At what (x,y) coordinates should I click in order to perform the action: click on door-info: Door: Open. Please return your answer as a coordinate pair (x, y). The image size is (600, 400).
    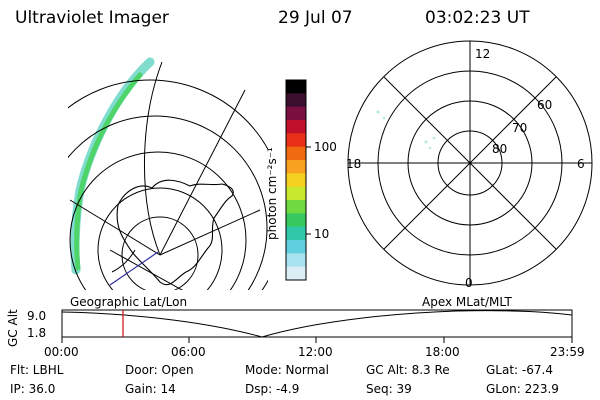
    Looking at the image, I should click on (159, 370).